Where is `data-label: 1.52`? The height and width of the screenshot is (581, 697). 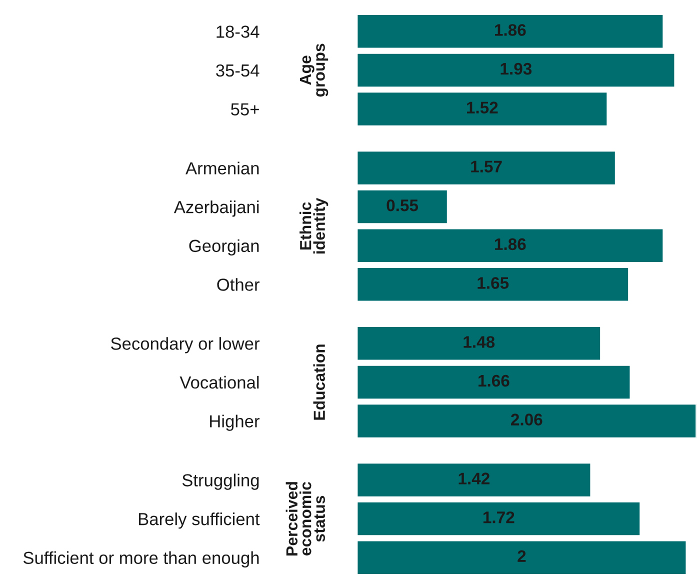 data-label: 1.52 is located at coordinates (482, 108).